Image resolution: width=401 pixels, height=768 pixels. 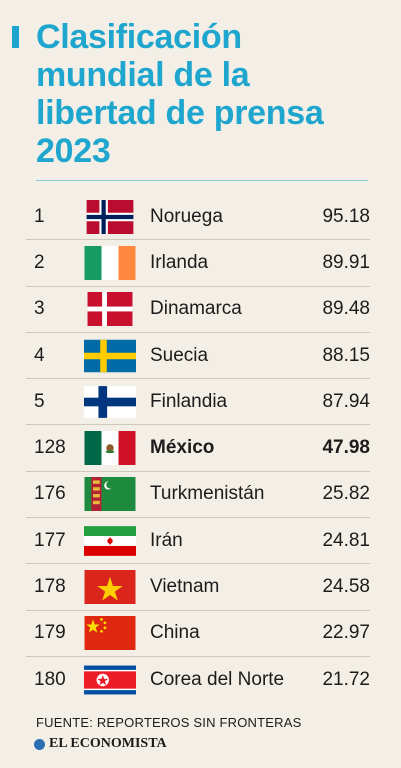 I want to click on table-row: 176 Turkmenistán 25.82, so click(x=198, y=495).